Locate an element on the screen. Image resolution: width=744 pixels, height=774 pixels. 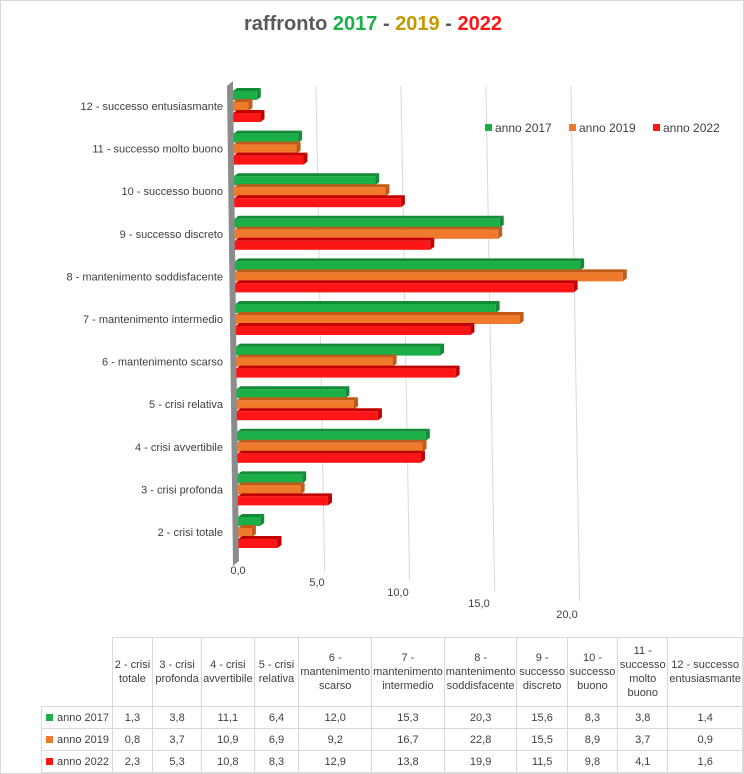
table-cell: 22,8 is located at coordinates (480, 739).